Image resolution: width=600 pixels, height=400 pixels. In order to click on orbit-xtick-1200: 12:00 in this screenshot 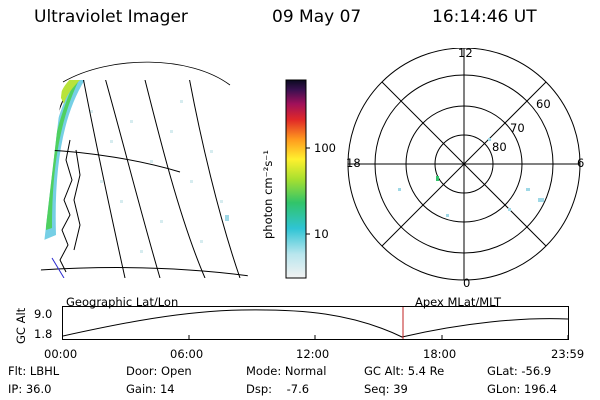, I will do `click(313, 354)`.